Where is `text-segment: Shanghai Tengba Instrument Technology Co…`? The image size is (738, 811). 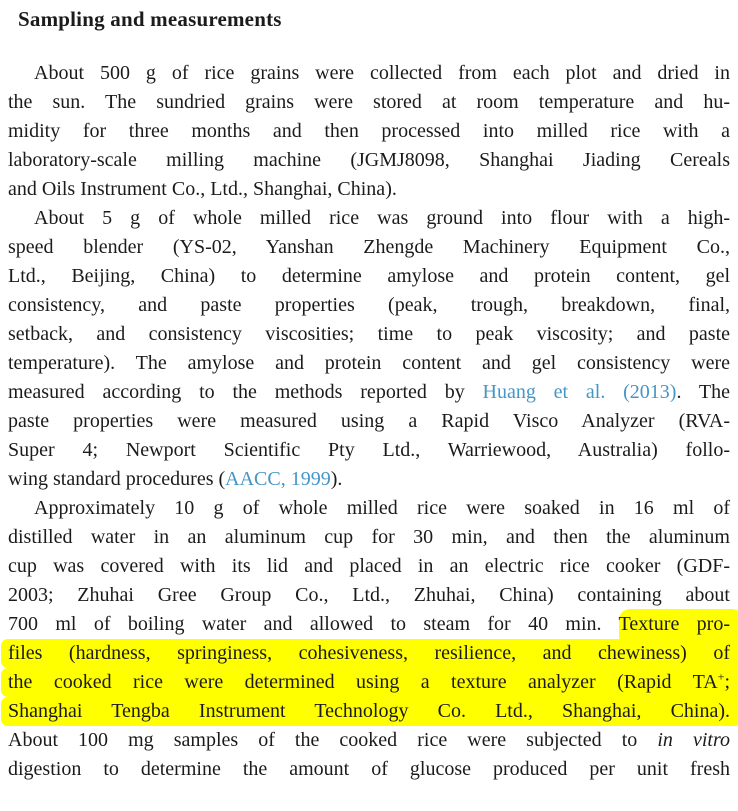 text-segment: Shanghai Tengba Instrument Technology Co… is located at coordinates (369, 711).